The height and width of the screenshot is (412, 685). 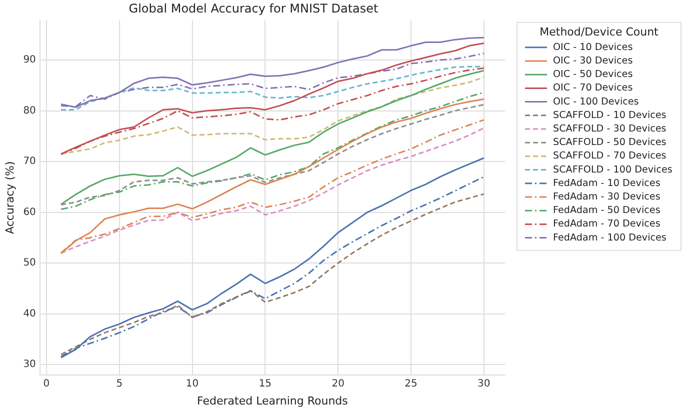 I want to click on x-axis-title: Federated Learning Rounds, so click(x=272, y=401).